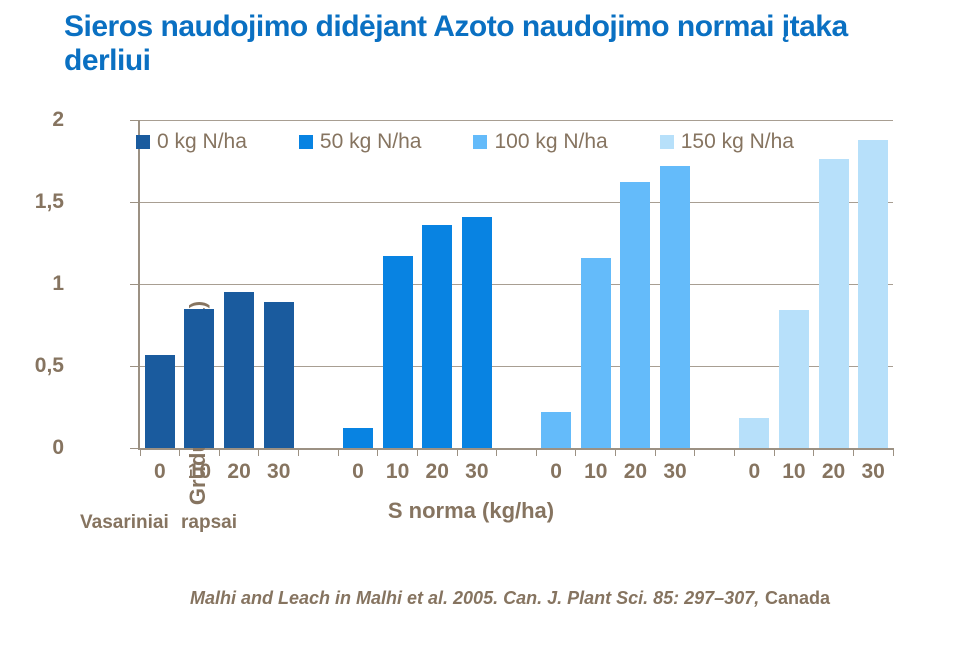  Describe the element at coordinates (58, 447) in the screenshot. I see `y-tick-label: 0` at that location.